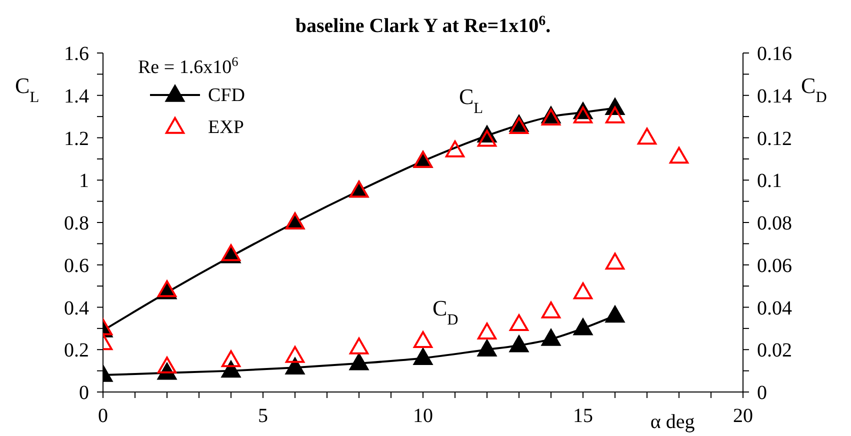 The height and width of the screenshot is (436, 851). I want to click on x-tick-label: 0, so click(103, 416).